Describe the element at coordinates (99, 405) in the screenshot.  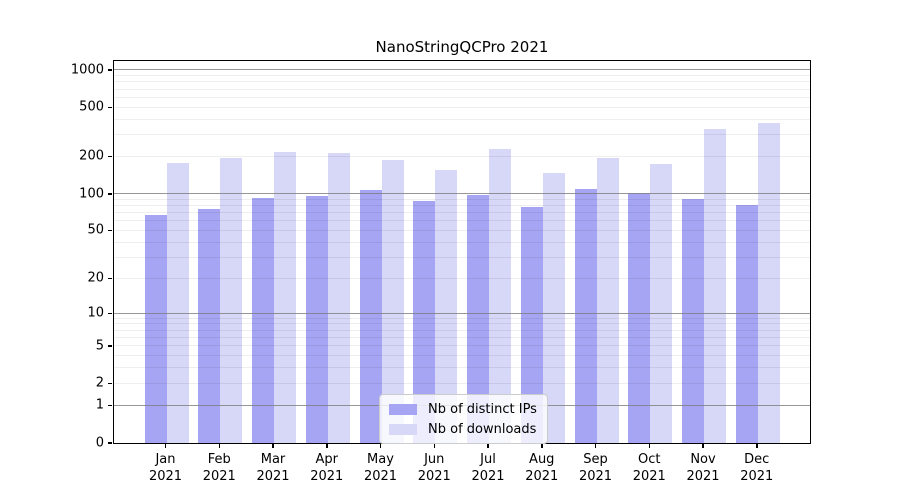
I see `y-axis-tick-label: 1` at that location.